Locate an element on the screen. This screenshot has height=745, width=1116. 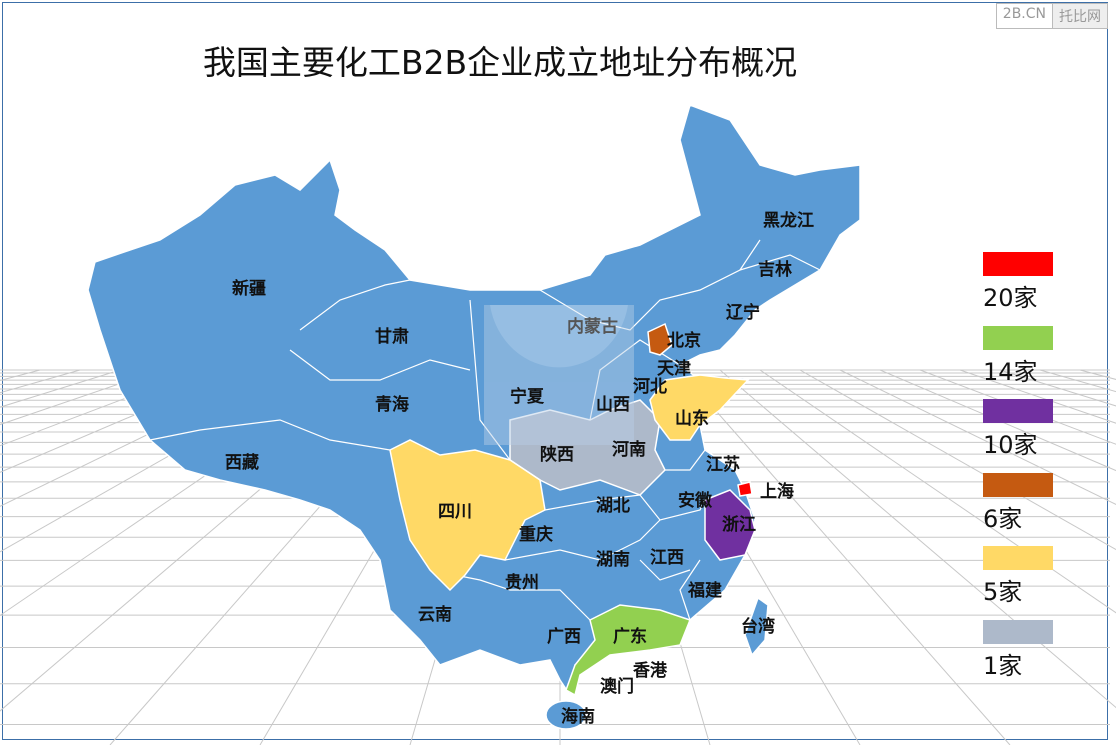
label-heilongjiang: 黑龙江 is located at coordinates (788, 220).